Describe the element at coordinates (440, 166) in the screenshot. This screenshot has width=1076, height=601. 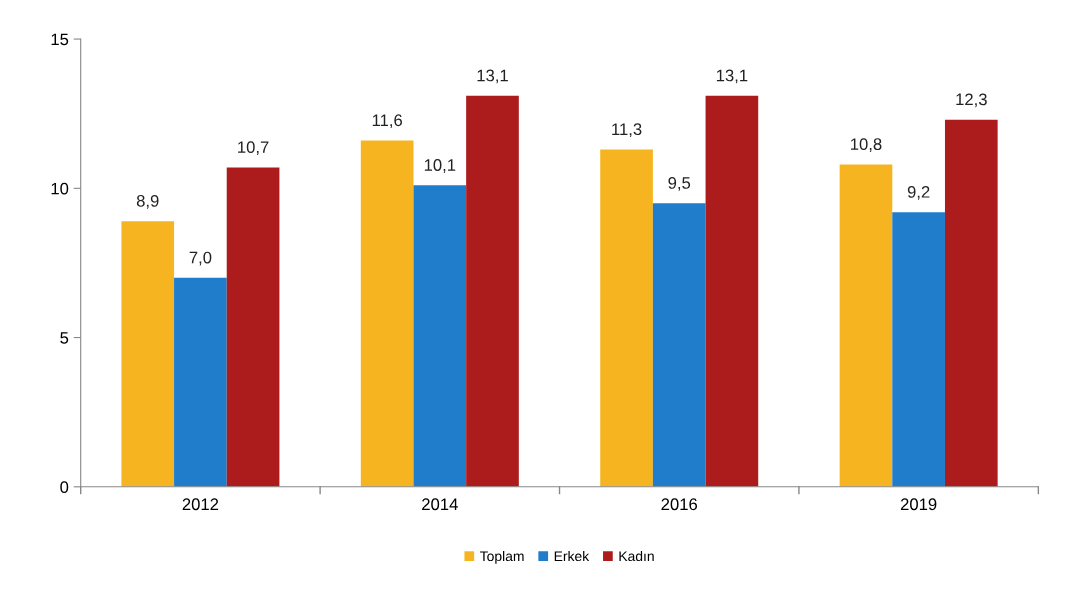
I see `data-label: 10,1` at that location.